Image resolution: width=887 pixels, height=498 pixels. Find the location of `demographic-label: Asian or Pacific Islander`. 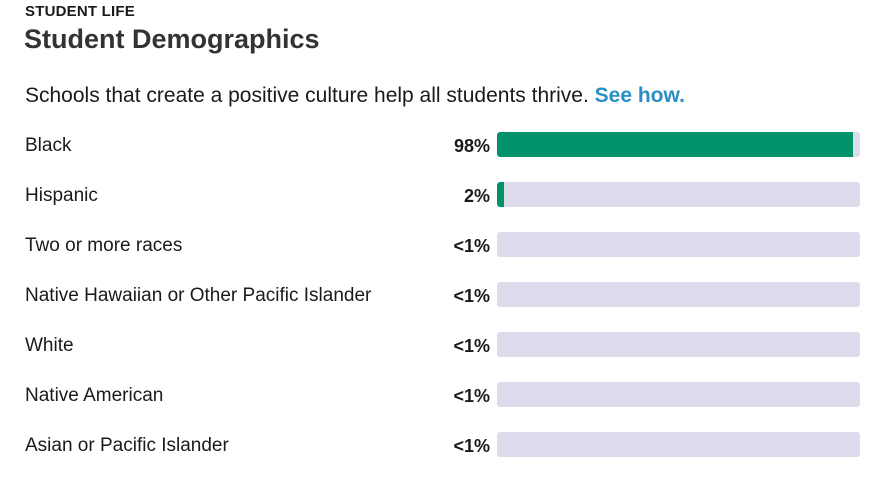

demographic-label: Asian or Pacific Islander is located at coordinates (127, 445).